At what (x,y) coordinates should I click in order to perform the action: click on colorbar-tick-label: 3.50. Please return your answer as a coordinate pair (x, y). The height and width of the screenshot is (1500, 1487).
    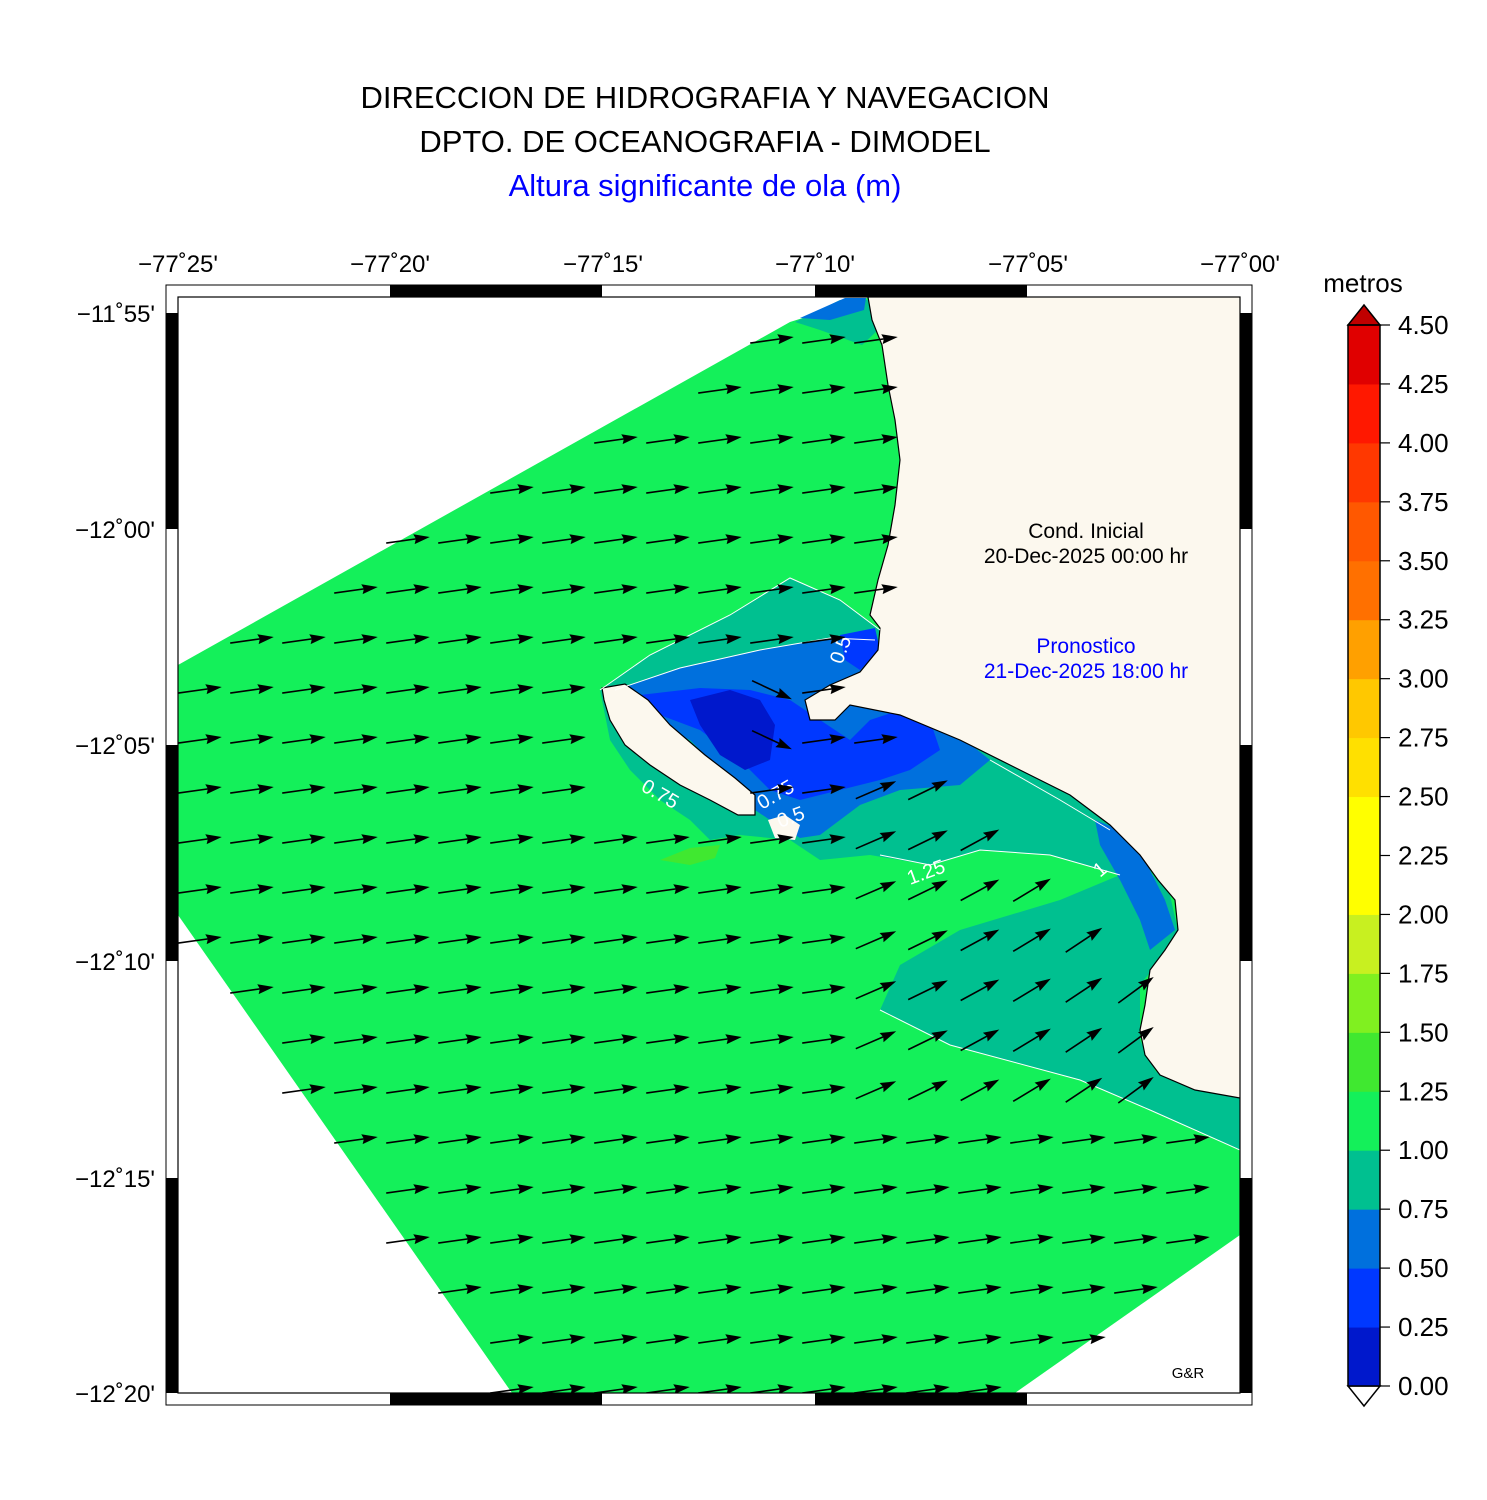
    Looking at the image, I should click on (1423, 561).